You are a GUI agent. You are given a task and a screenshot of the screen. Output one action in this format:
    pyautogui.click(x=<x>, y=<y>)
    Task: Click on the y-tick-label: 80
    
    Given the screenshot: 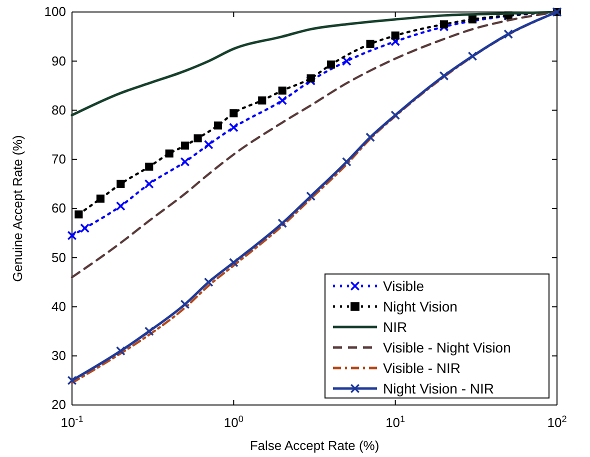 What is the action you would take?
    pyautogui.click(x=59, y=110)
    